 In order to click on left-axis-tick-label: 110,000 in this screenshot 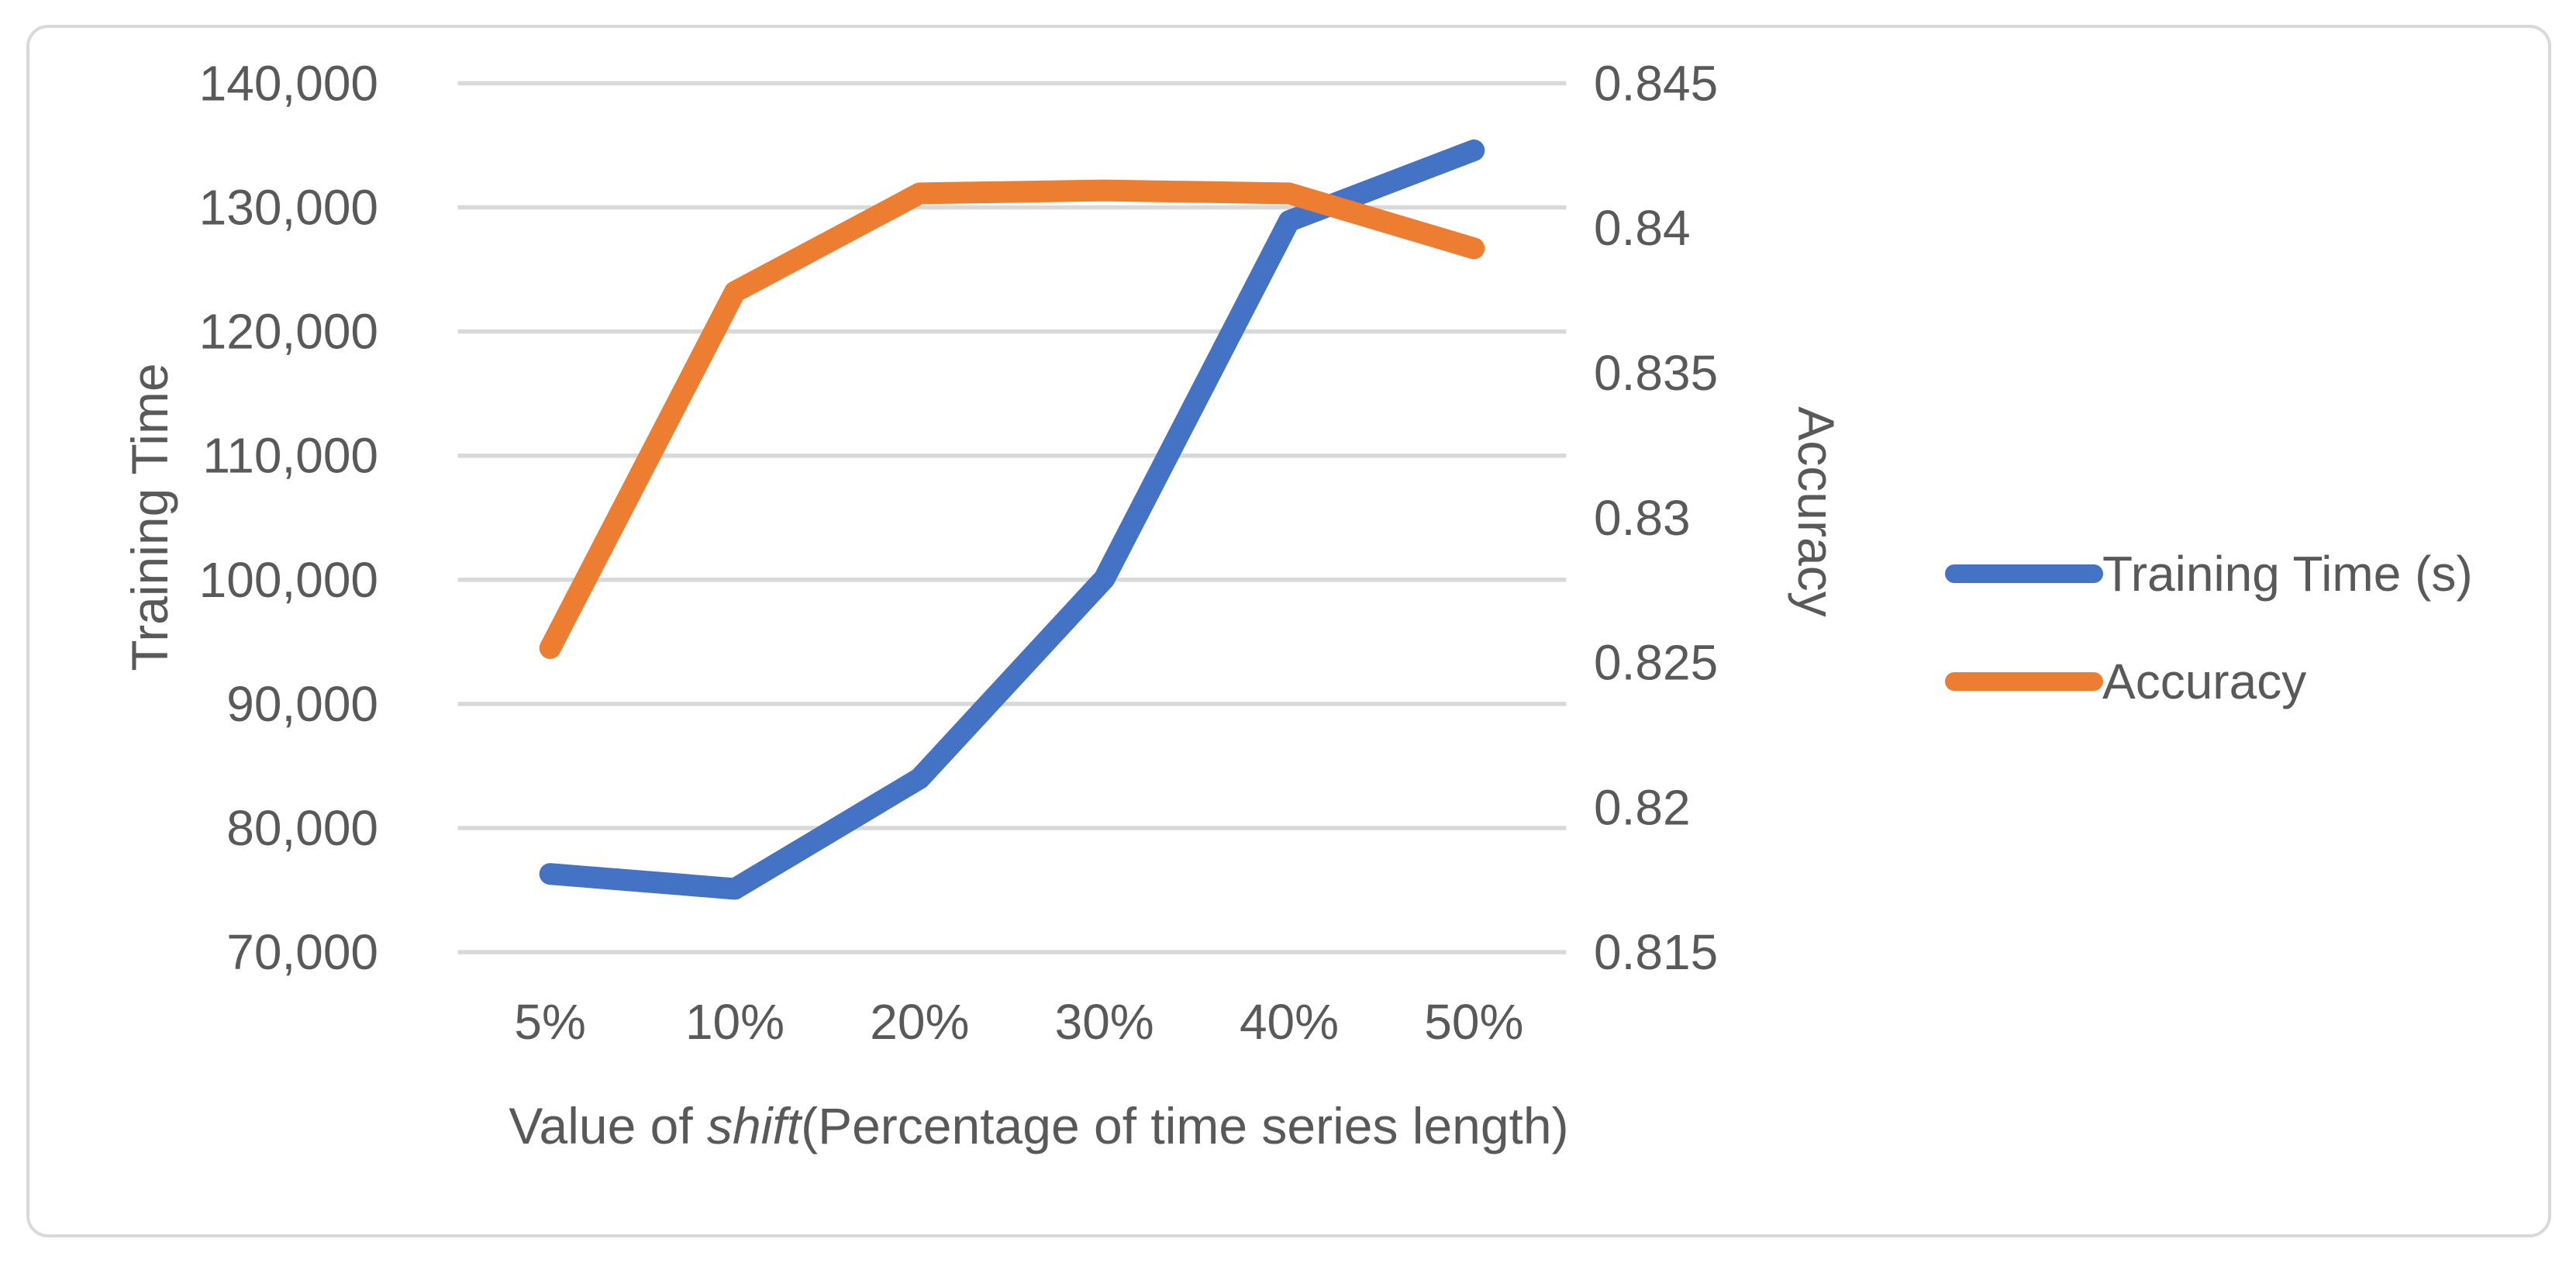, I will do `click(290, 456)`.